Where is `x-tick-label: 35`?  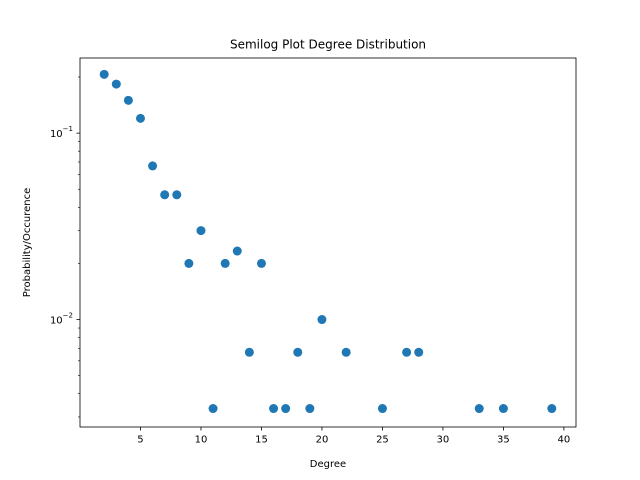 x-tick-label: 35 is located at coordinates (503, 440).